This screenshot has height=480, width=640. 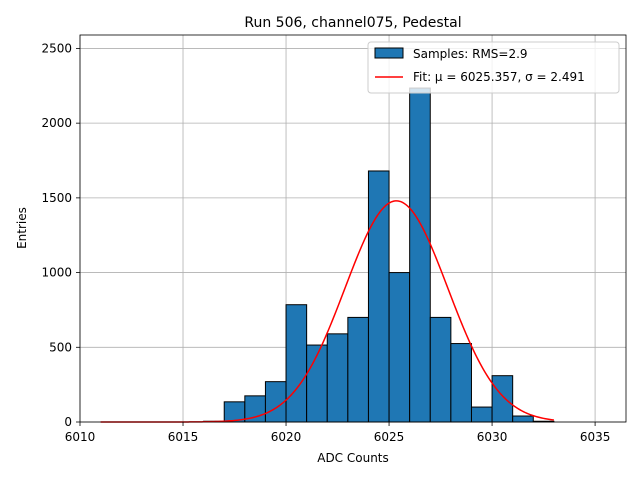 I want to click on y-tick-label: 0, so click(x=68, y=422).